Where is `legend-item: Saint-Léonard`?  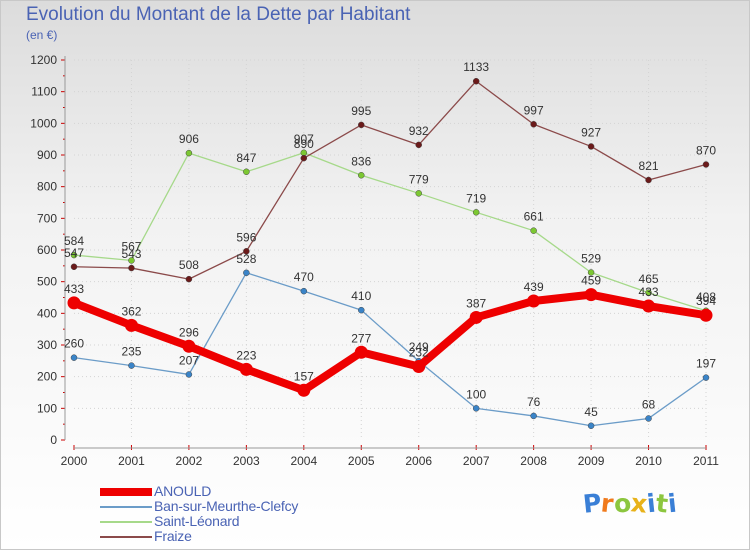 legend-item: Saint-Léonard is located at coordinates (199, 521).